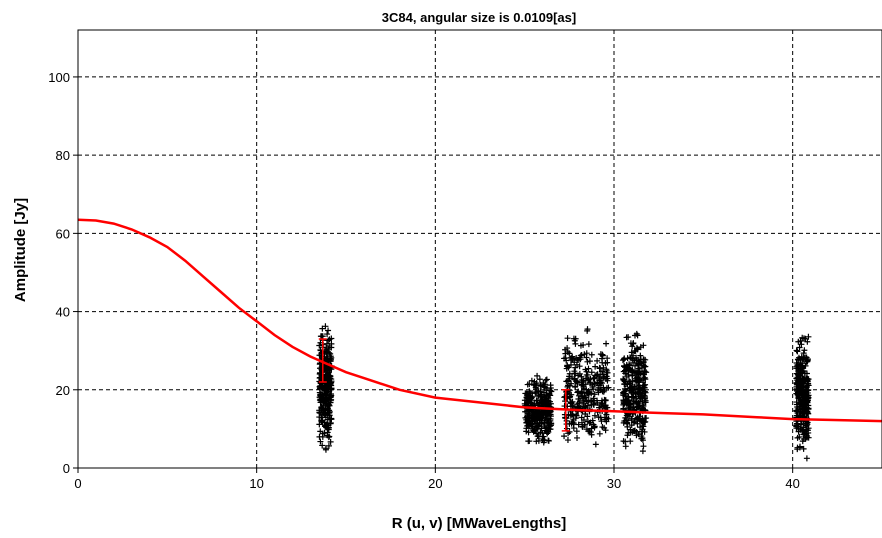 Image resolution: width=882 pixels, height=538 pixels. I want to click on chart-title: 3C84, angular size is 0.0109[as], so click(479, 17).